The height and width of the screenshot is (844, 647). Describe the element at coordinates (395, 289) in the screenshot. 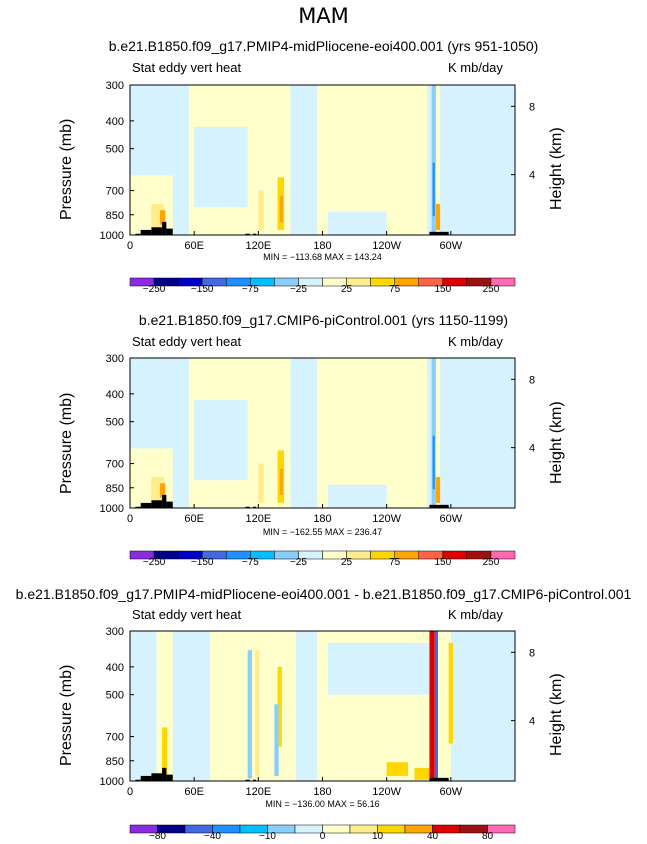

I see `colorbar-label: 75` at that location.